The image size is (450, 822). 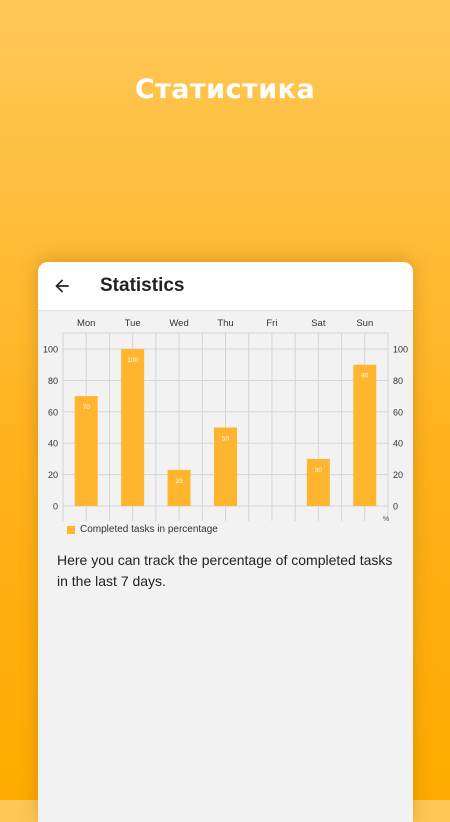 I want to click on arrow-left-icon, so click(x=62, y=286).